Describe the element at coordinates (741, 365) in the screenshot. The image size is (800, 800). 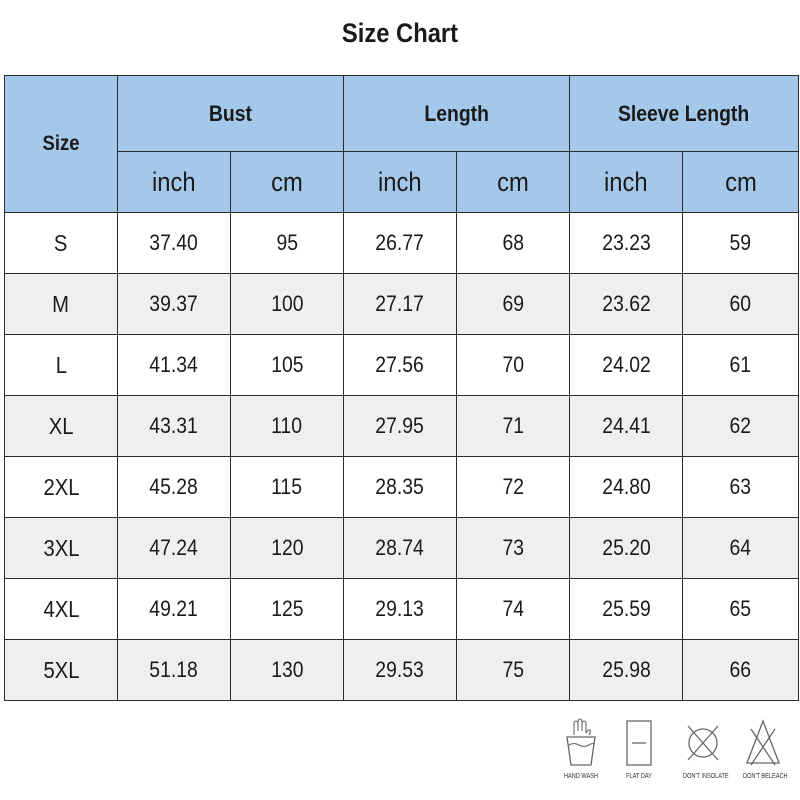
I see `value-cell: 61` at that location.